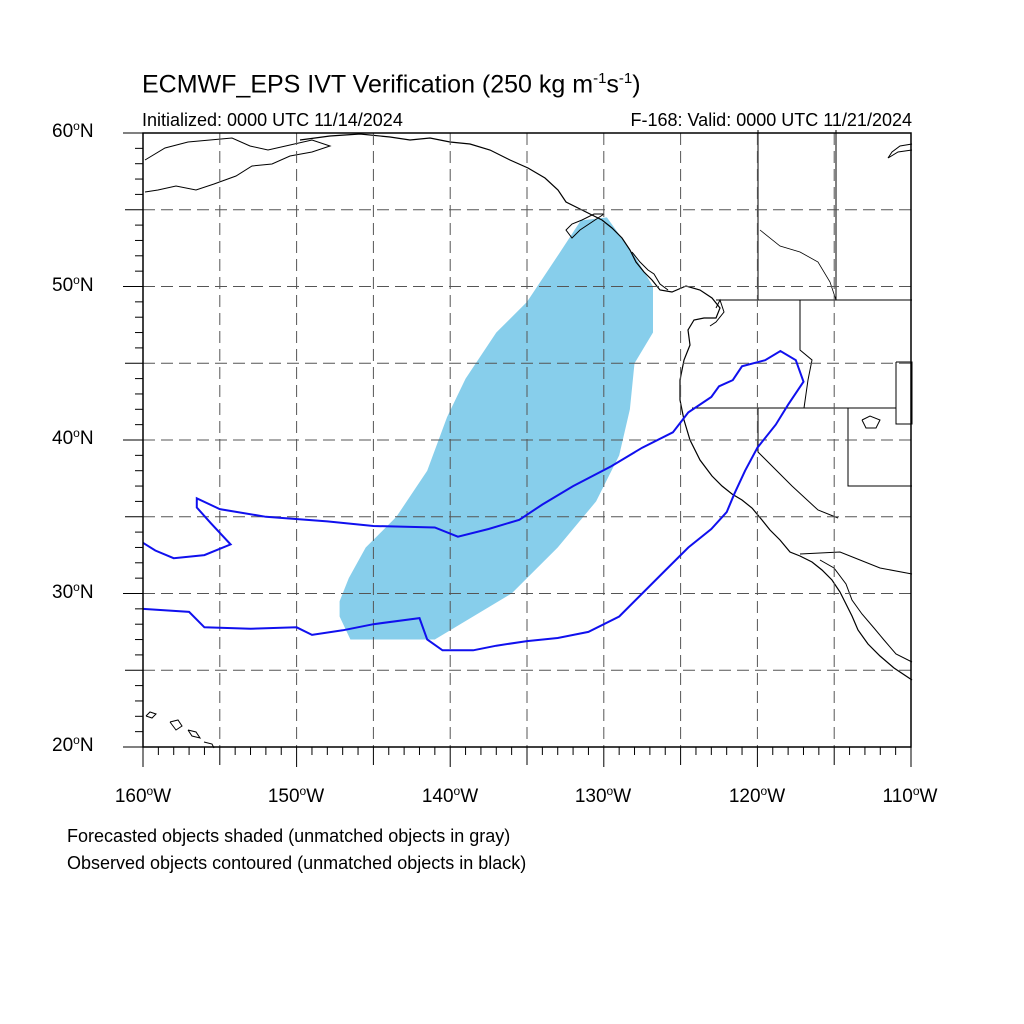 The image size is (1024, 1024). Describe the element at coordinates (73, 130) in the screenshot. I see `lat-label: 60oN` at that location.